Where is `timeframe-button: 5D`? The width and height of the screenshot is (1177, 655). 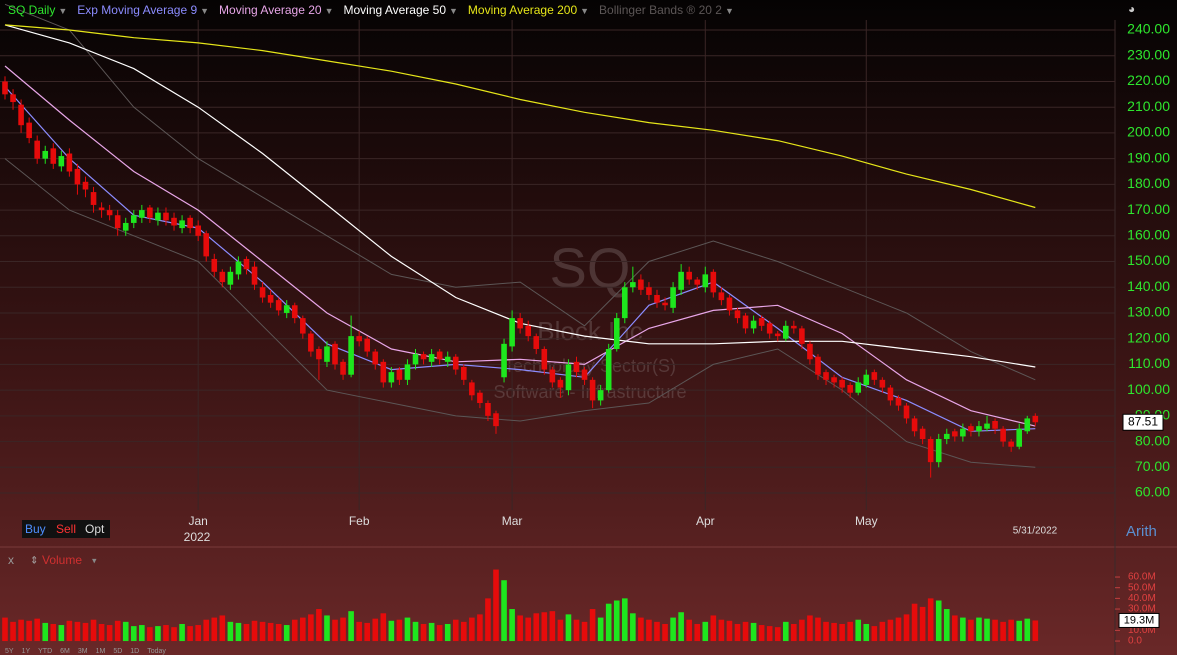
timeframe-button: 5D is located at coordinates (117, 651).